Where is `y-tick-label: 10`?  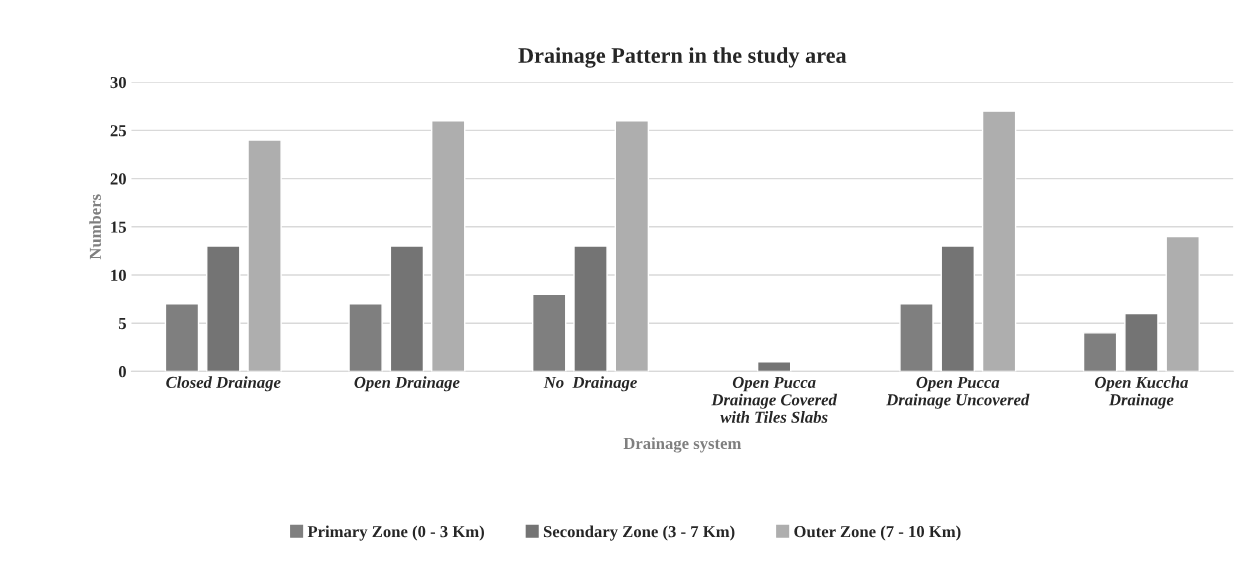
y-tick-label: 10 is located at coordinates (118, 275).